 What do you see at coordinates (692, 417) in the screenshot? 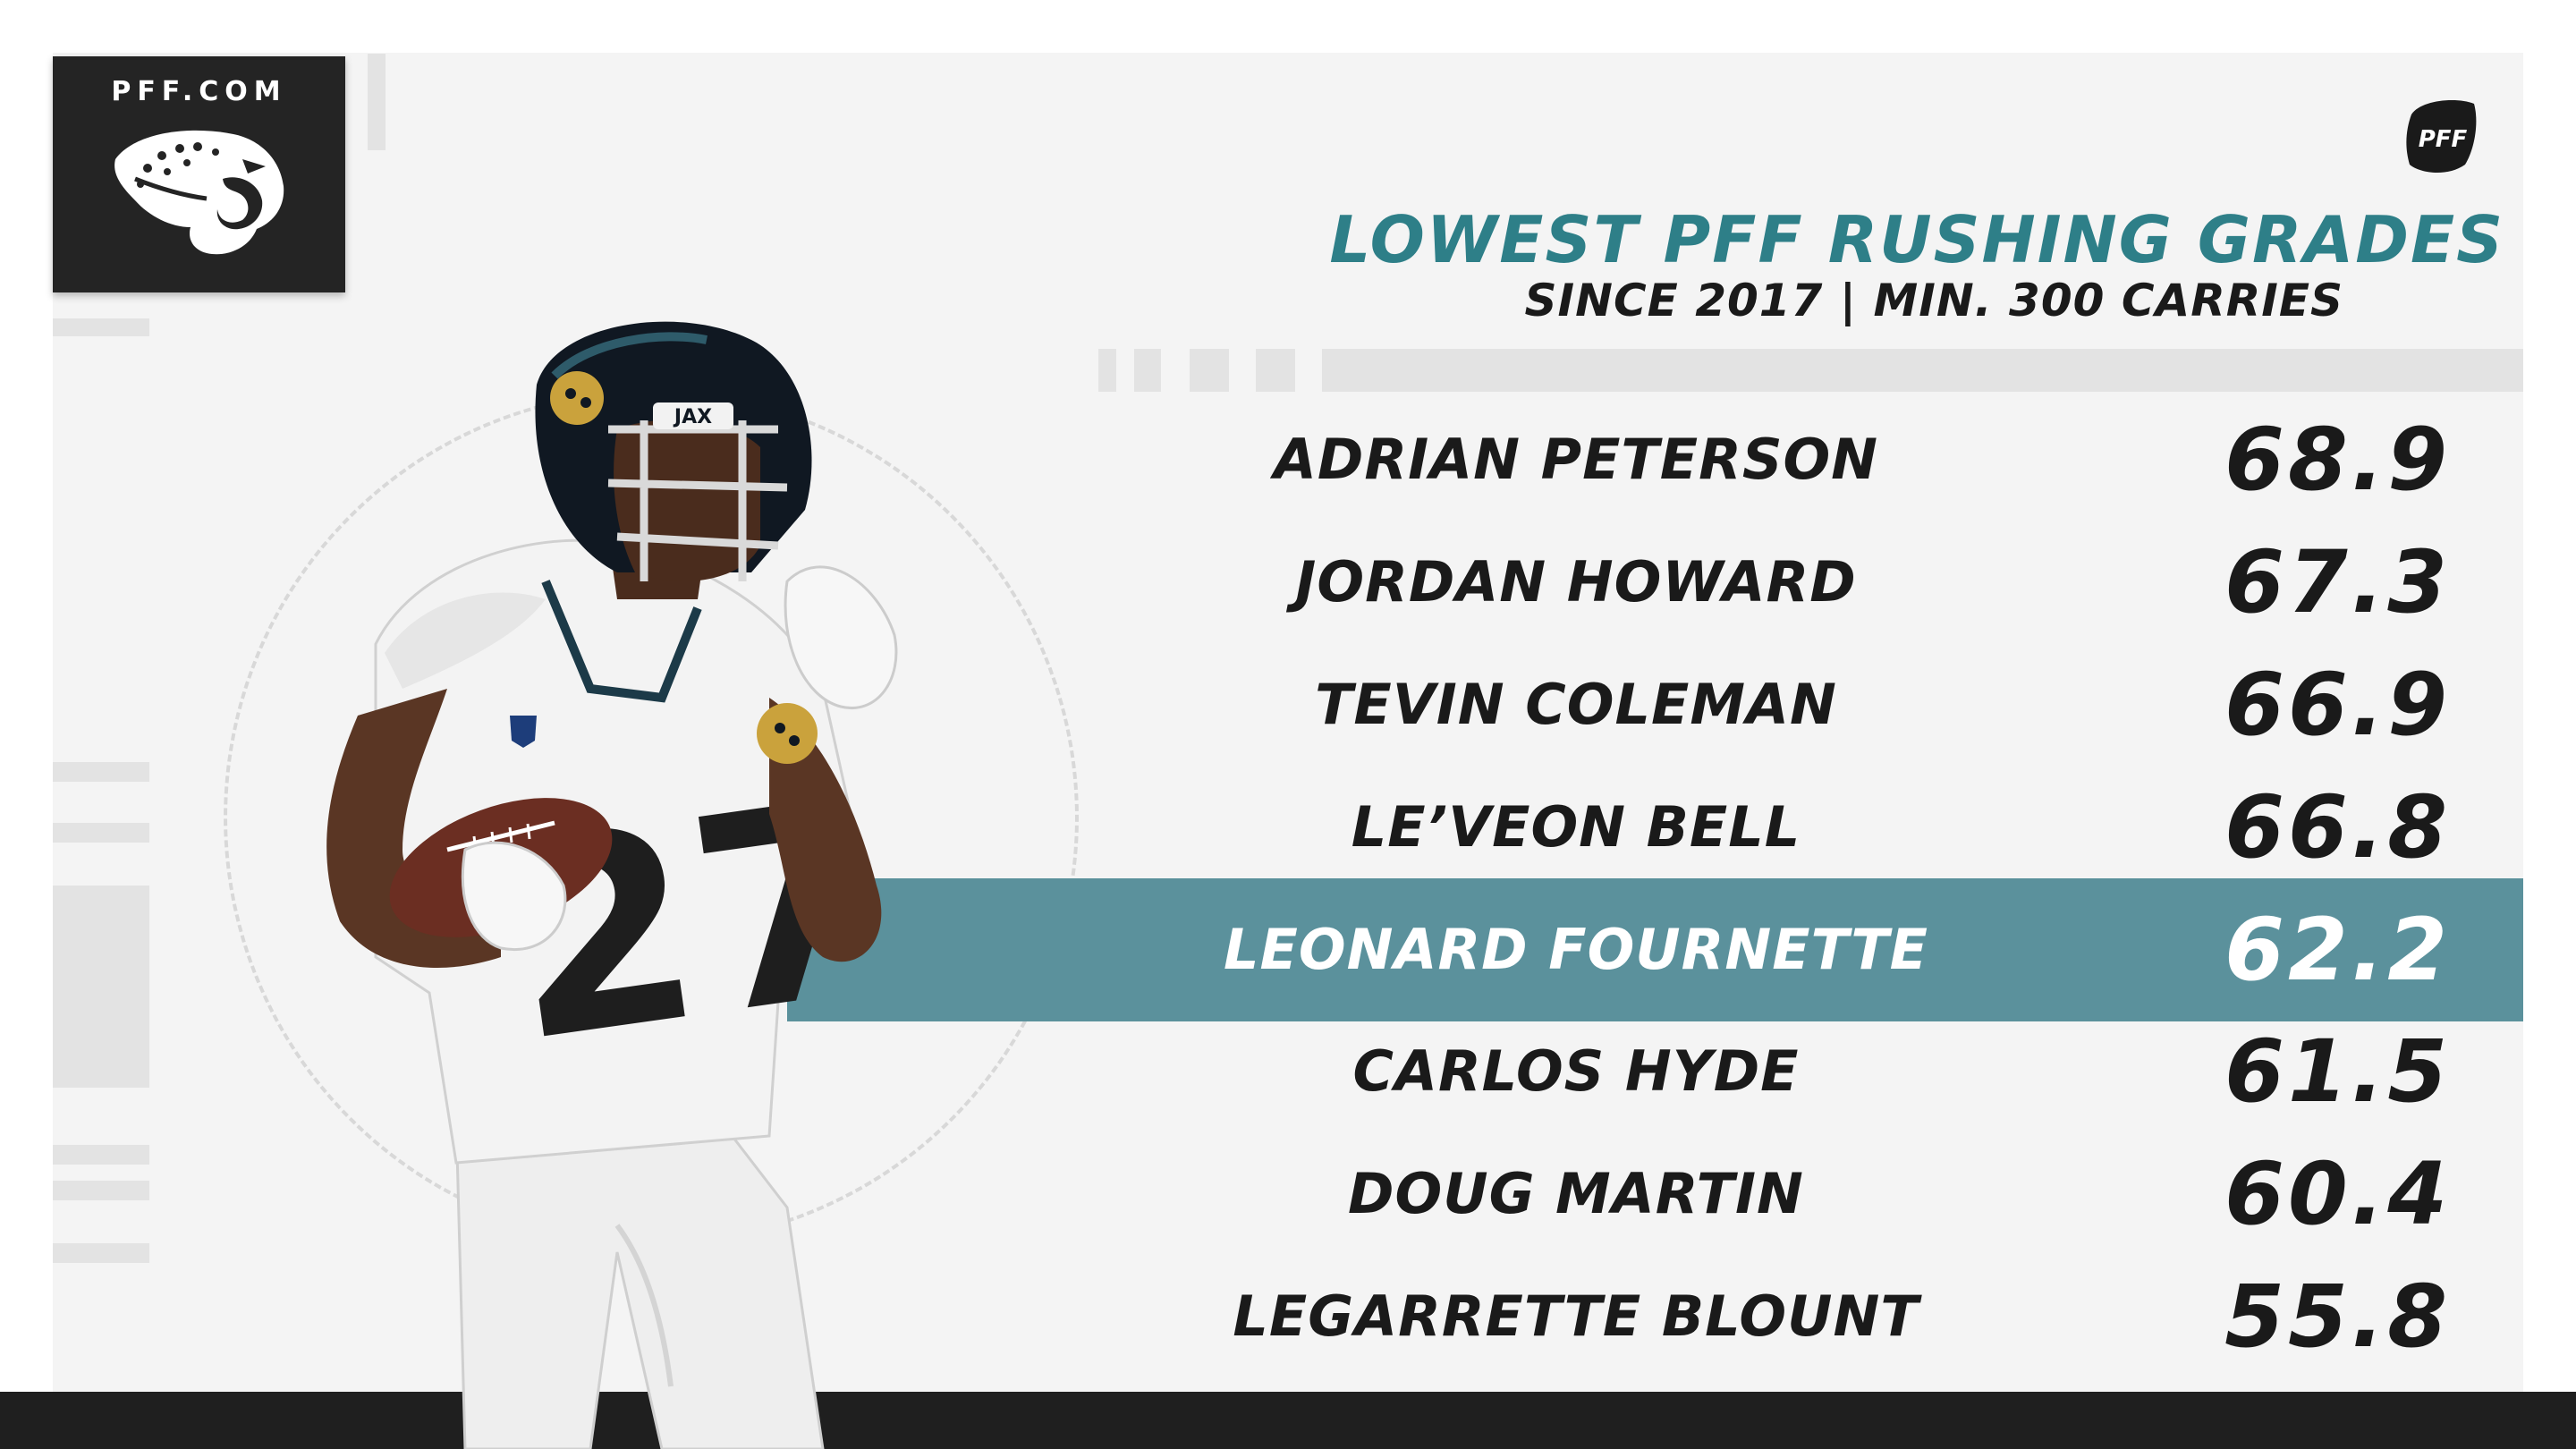
I see `helmet-label: JAX` at bounding box center [692, 417].